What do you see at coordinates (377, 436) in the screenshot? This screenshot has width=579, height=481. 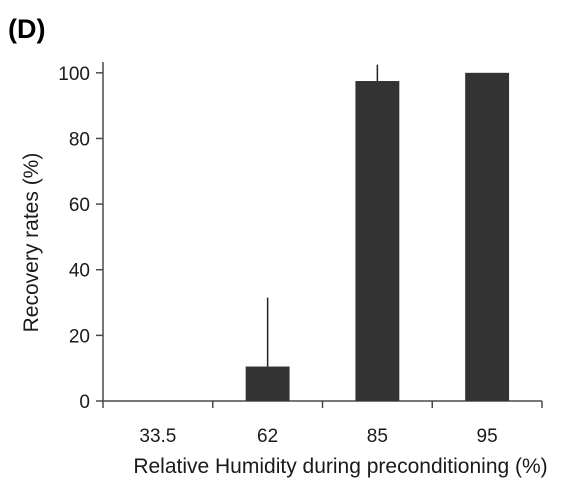 I see `x-tick-label: 85` at bounding box center [377, 436].